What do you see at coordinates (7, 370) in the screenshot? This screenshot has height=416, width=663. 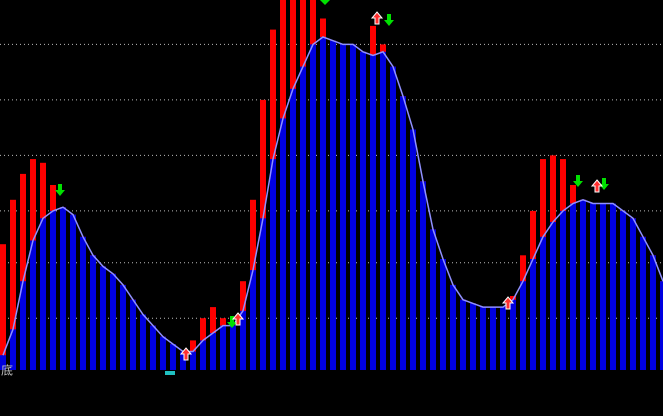 I see `note-label: 底` at bounding box center [7, 370].